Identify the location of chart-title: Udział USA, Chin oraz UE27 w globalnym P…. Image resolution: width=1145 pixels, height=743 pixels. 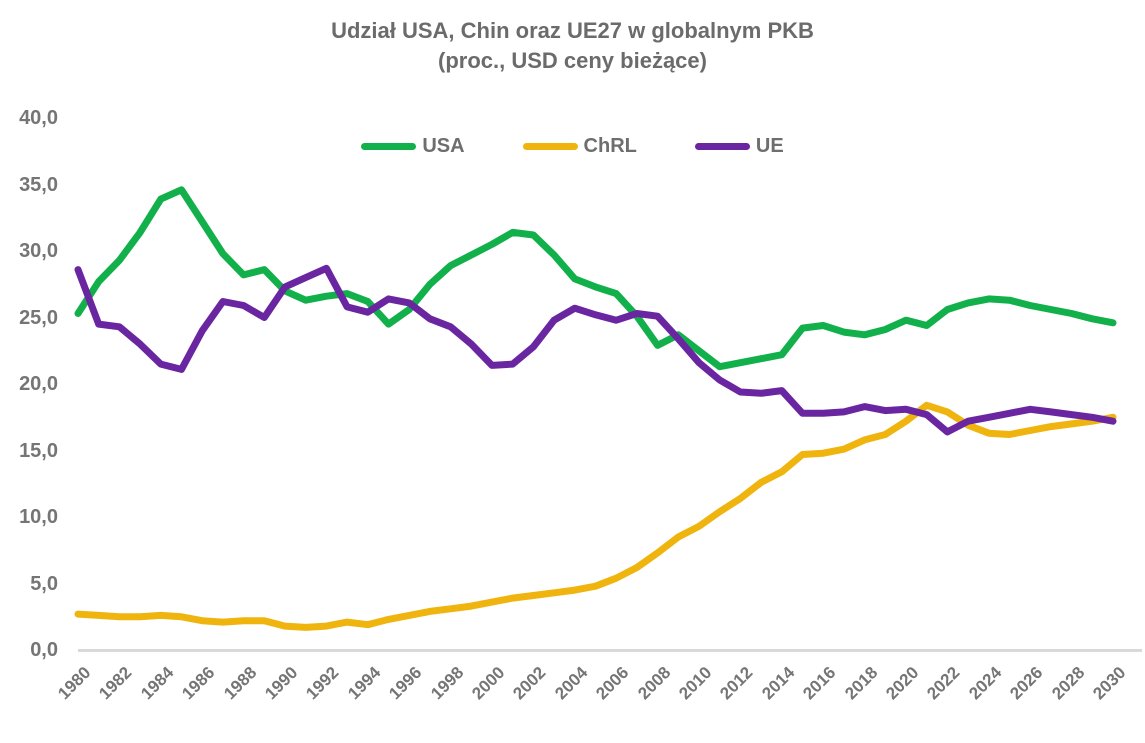
(572, 30).